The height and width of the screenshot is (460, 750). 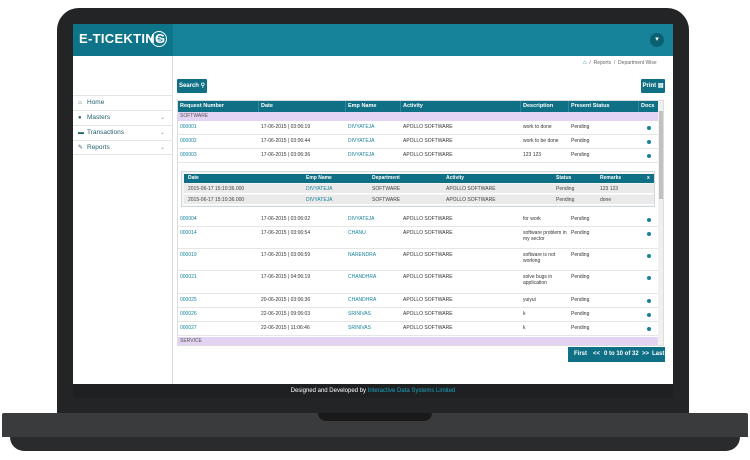 What do you see at coordinates (285, 328) in the screenshot?
I see `date-cell: 22-06-2015 | 11:06:46` at bounding box center [285, 328].